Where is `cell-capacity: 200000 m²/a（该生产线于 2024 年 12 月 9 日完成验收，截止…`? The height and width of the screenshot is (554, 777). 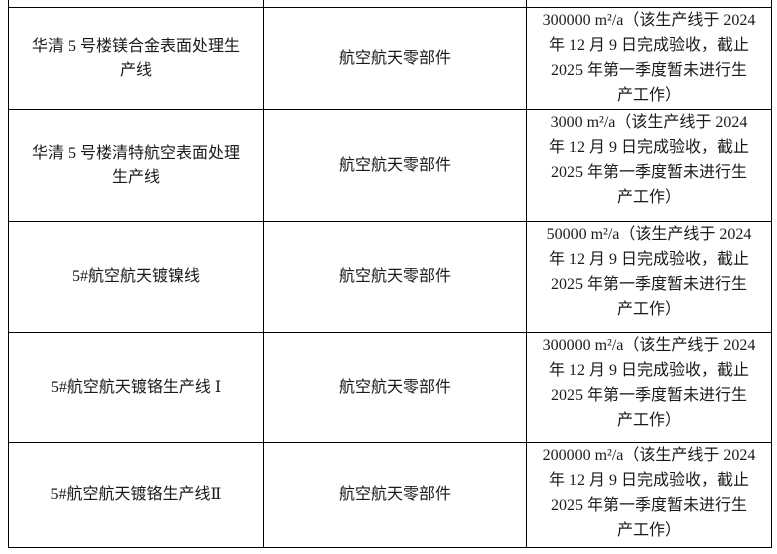 cell-capacity: 200000 m²/a（该生产线于 2024 年 12 月 9 日完成验收，截止… is located at coordinates (649, 495).